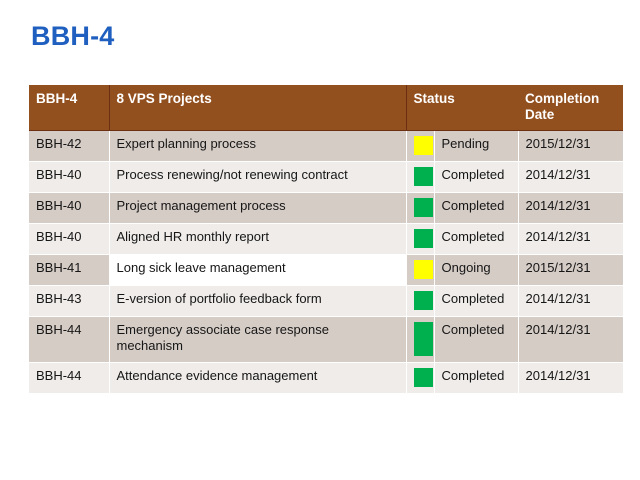 Image resolution: width=640 pixels, height=480 pixels. I want to click on cell-status-label: Pending, so click(476, 146).